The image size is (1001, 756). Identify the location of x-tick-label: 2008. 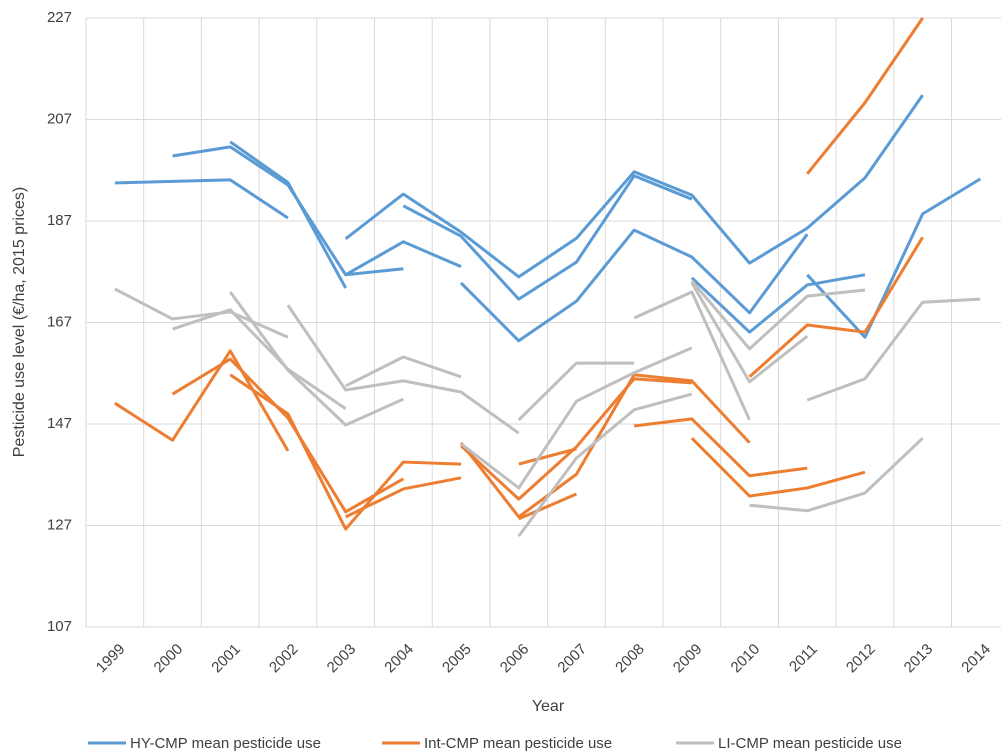
(630, 659).